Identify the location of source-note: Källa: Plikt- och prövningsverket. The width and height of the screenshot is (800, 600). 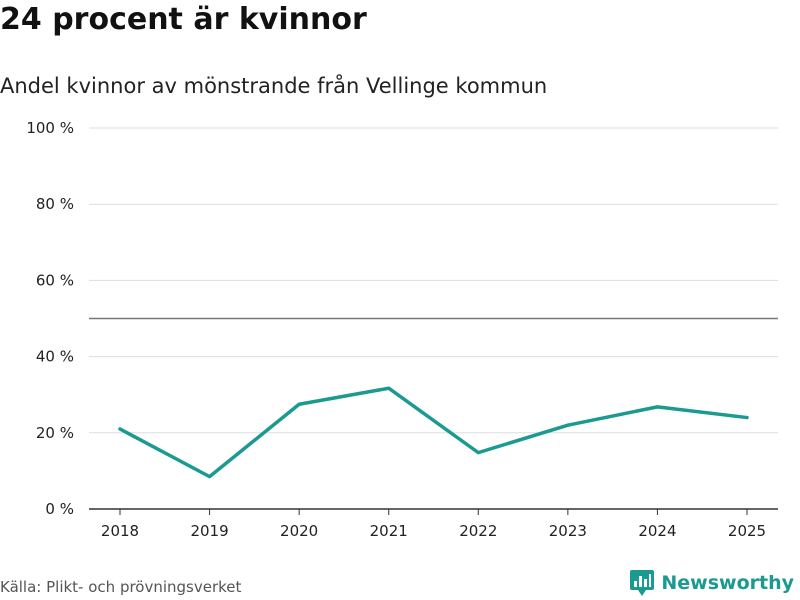
(121, 587).